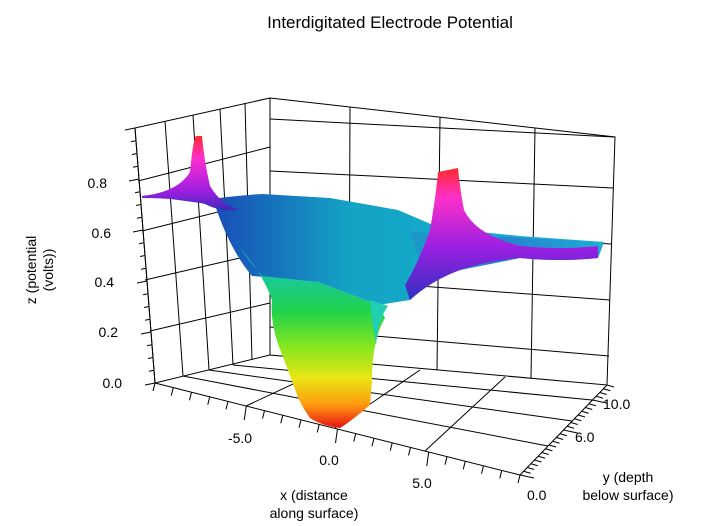  Describe the element at coordinates (314, 504) in the screenshot. I see `x-axis-label: x (distance along surface)` at that location.